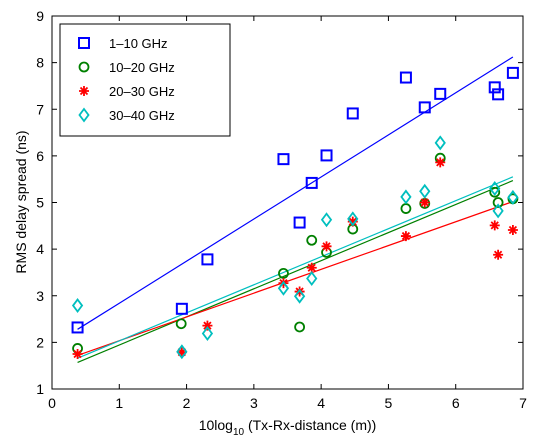 The height and width of the screenshot is (444, 550). What do you see at coordinates (40, 203) in the screenshot?
I see `y-tick-label: 5` at bounding box center [40, 203].